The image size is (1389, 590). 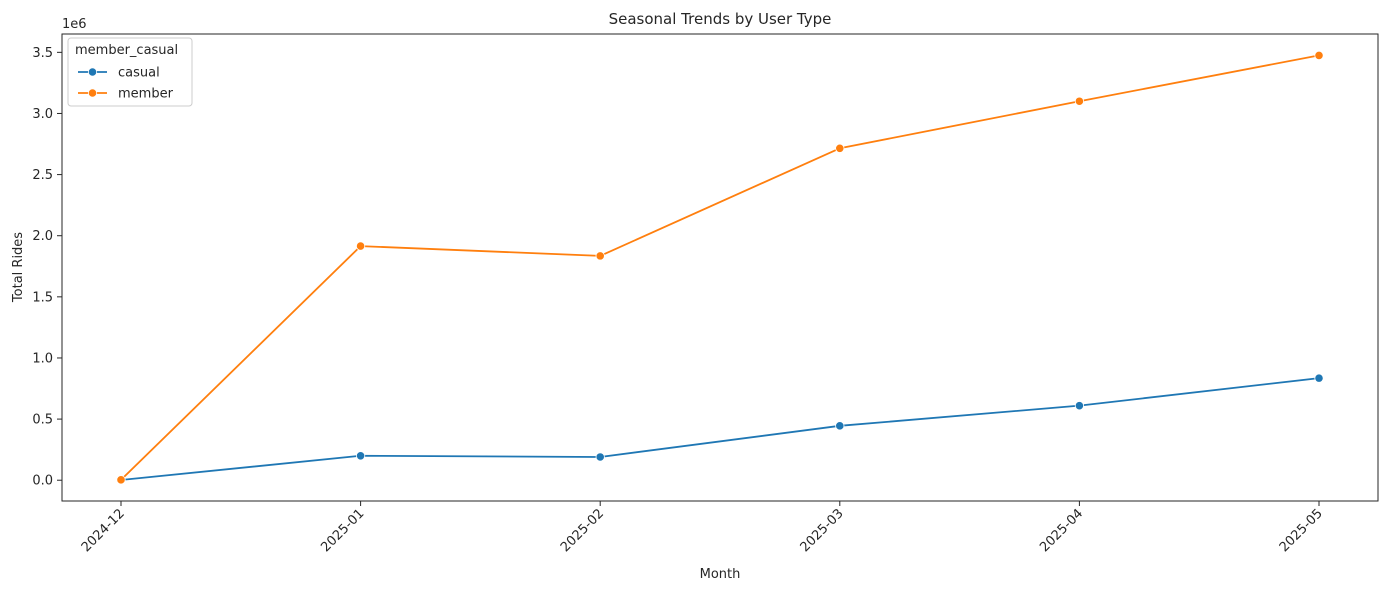 What do you see at coordinates (47, 267) in the screenshot?
I see `y-axis: 0.0 0.5 1.0 1.5 2.0 2.5 3.0 3.5` at bounding box center [47, 267].